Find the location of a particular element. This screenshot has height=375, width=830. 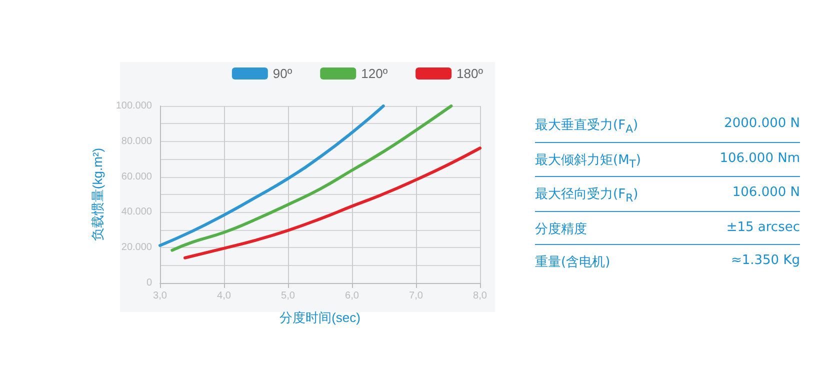

y-tick-label: 100.000 is located at coordinates (134, 106).